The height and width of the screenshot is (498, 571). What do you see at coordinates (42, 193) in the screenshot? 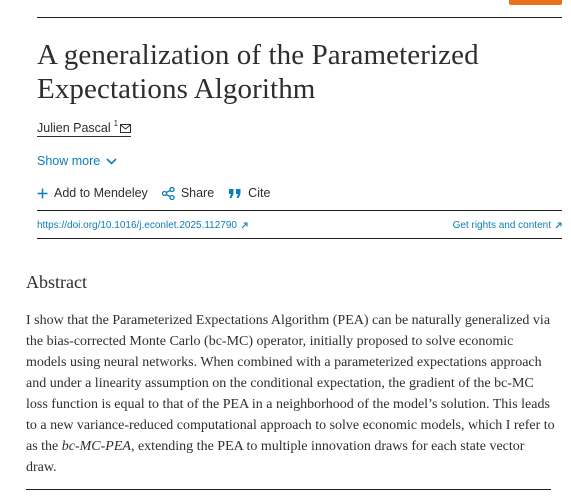
I see `plus-icon` at bounding box center [42, 193].